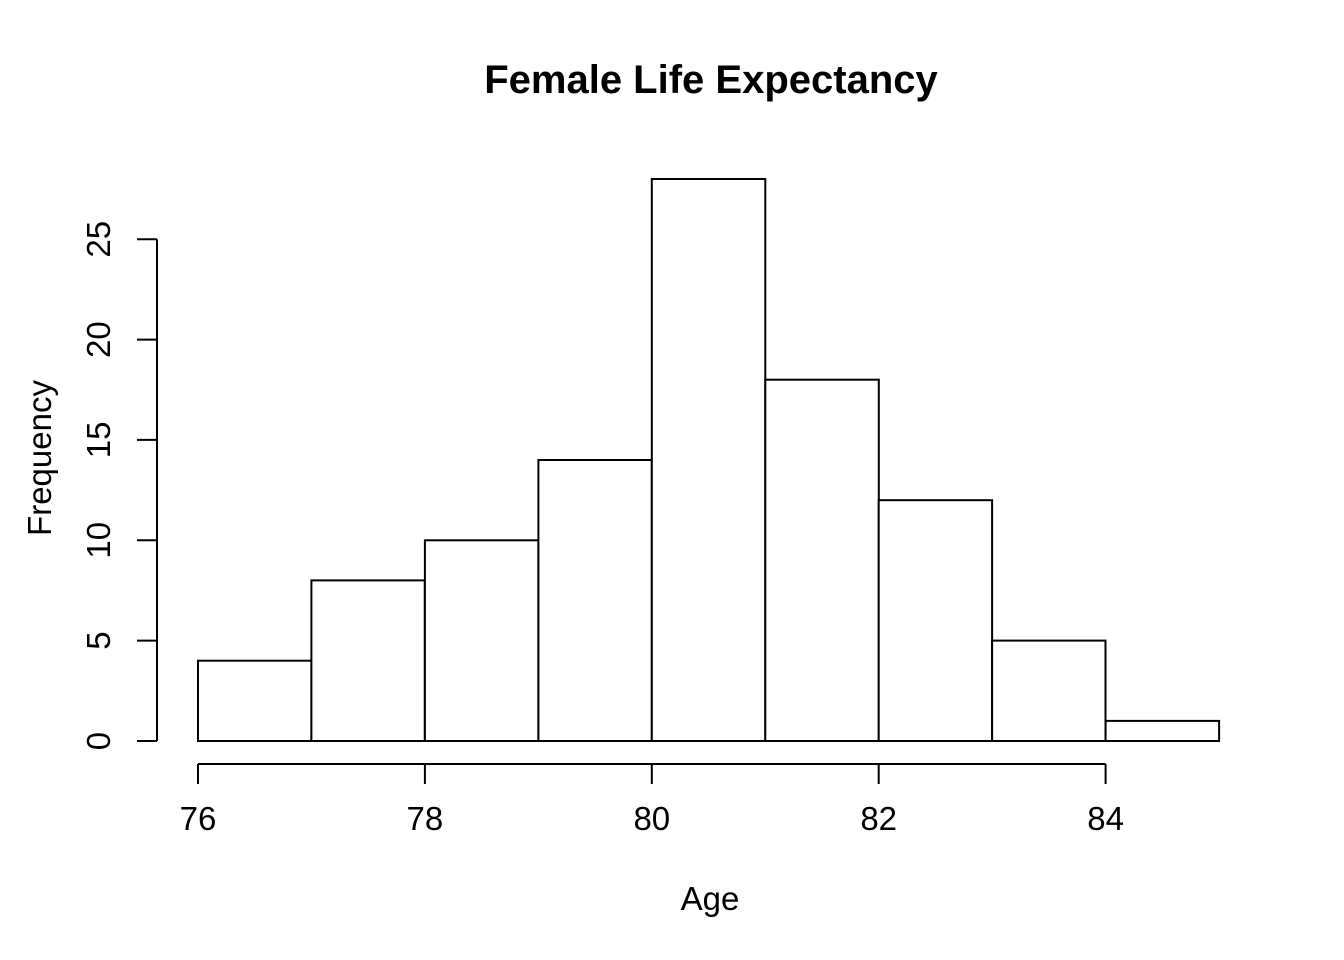  What do you see at coordinates (878, 818) in the screenshot?
I see `x-axis-tick-label: 82` at bounding box center [878, 818].